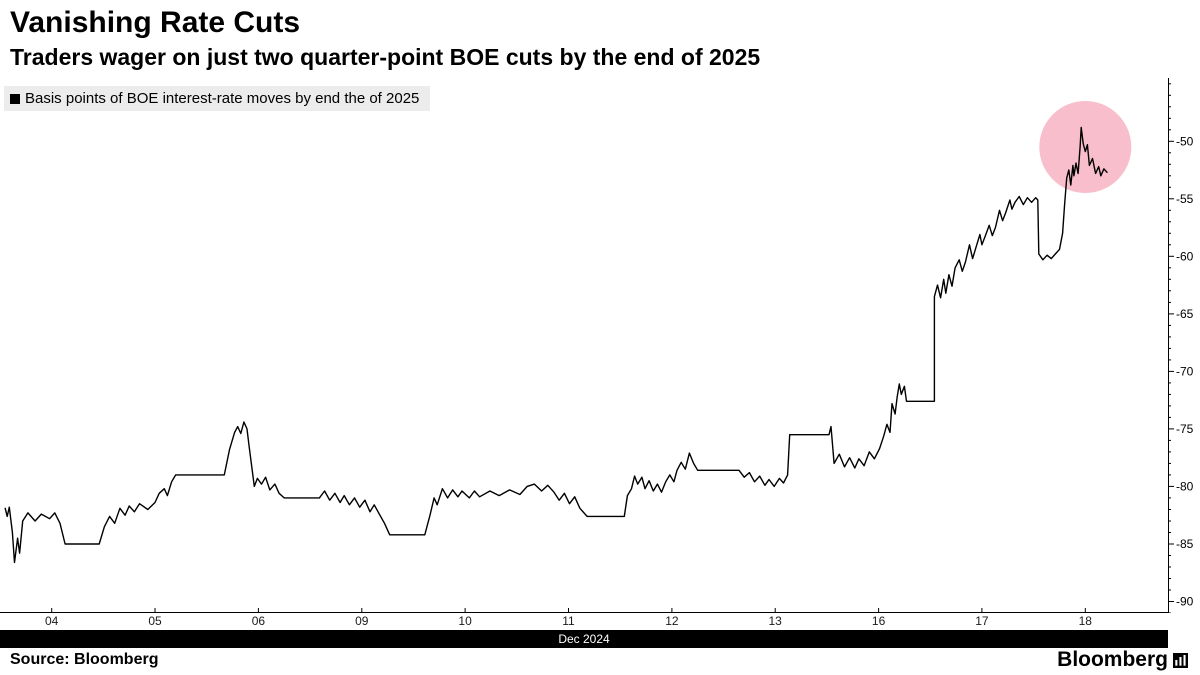 This screenshot has width=1200, height=675. I want to click on y-tick-label: -85, so click(1185, 544).